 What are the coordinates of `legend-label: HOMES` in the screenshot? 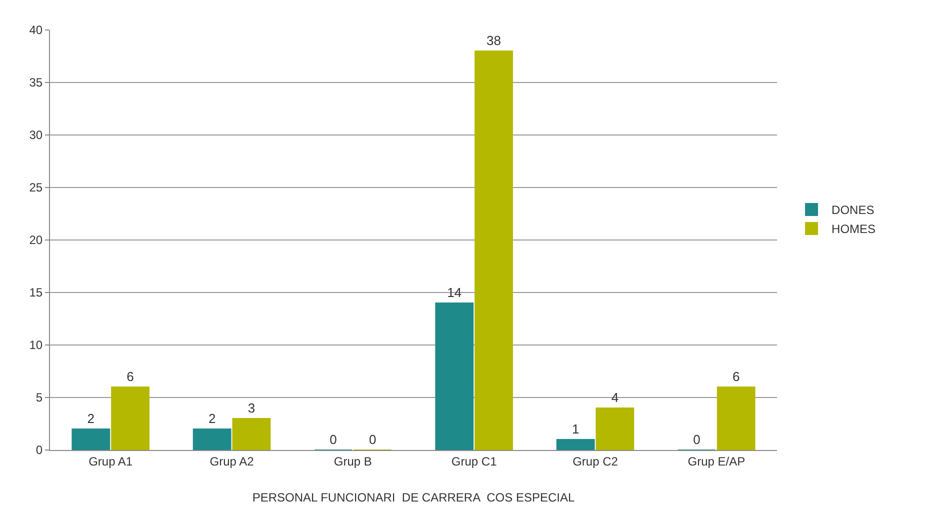 It's located at (854, 229).